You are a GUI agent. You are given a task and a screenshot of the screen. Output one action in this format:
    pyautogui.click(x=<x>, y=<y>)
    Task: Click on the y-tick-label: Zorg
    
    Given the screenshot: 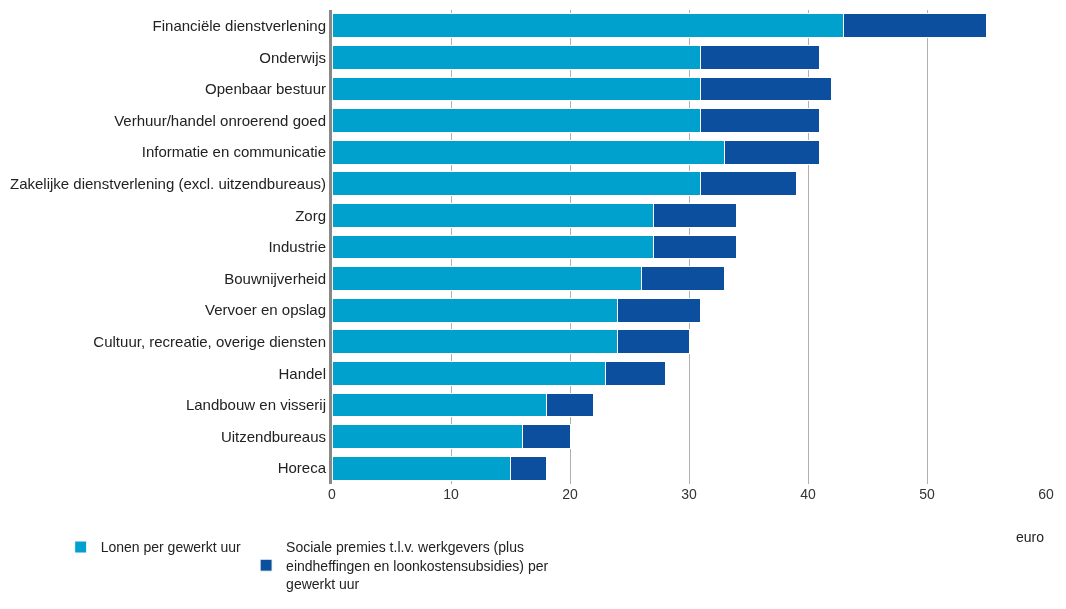 What is the action you would take?
    pyautogui.click(x=310, y=215)
    